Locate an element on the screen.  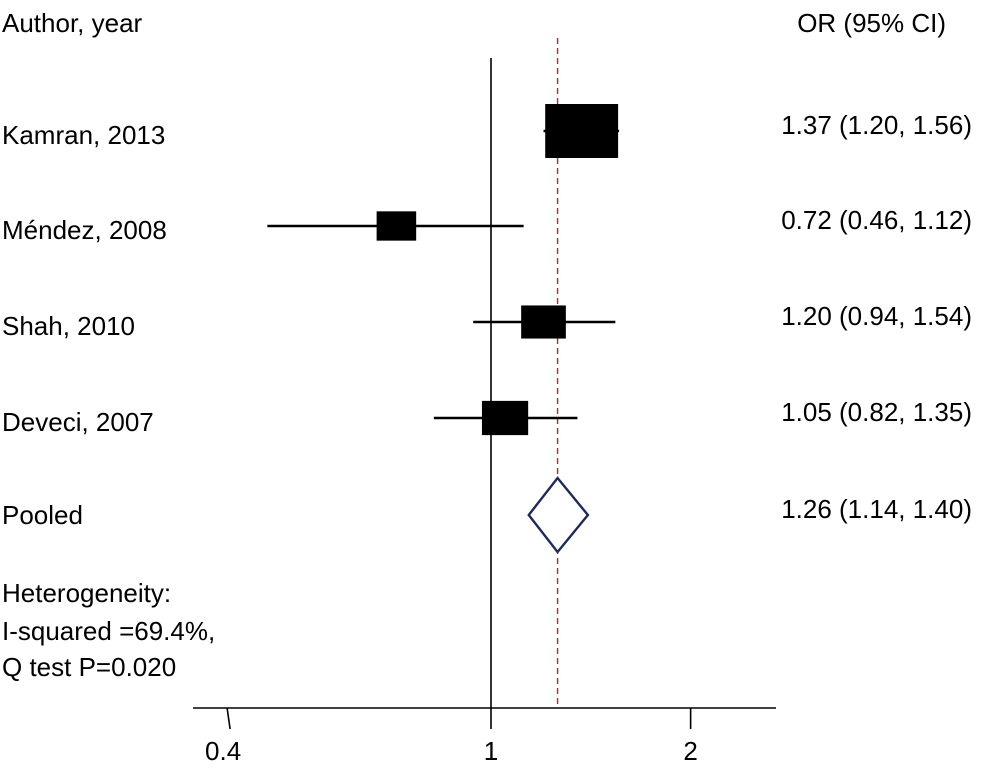
heterogeneity-line: I-squared =69.4%, is located at coordinates (108, 631).